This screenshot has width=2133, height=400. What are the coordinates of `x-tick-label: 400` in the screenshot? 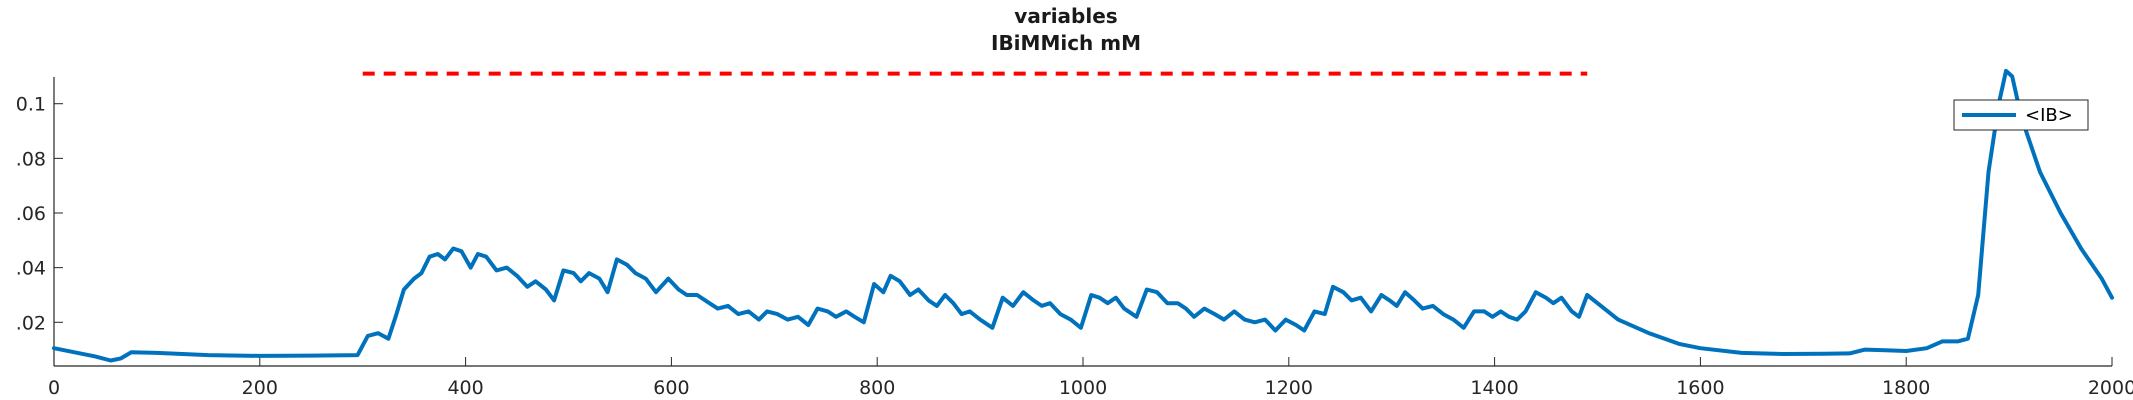 It's located at (465, 388).